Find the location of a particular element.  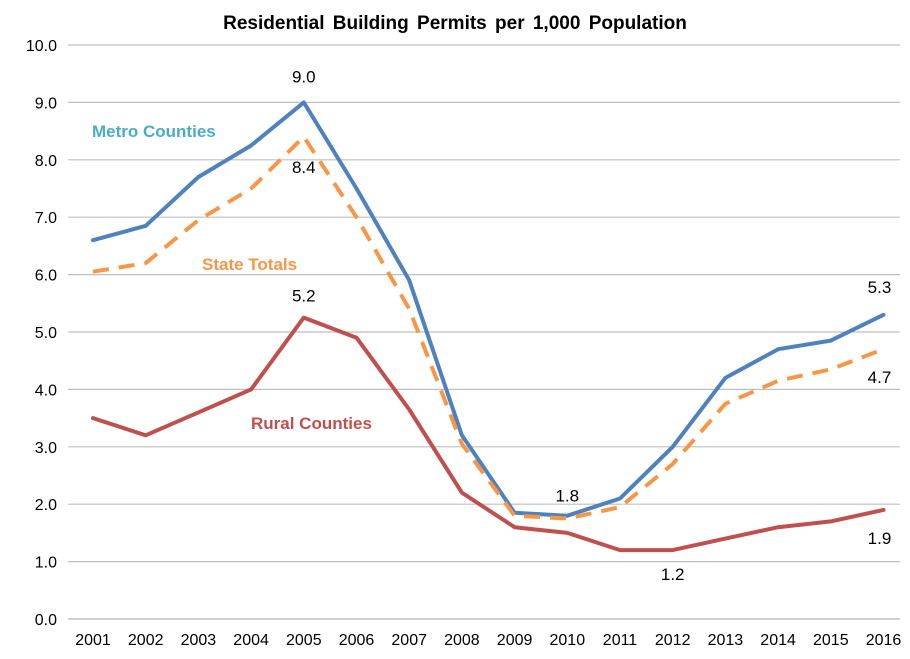

series-label: Metro Counties is located at coordinates (154, 131).